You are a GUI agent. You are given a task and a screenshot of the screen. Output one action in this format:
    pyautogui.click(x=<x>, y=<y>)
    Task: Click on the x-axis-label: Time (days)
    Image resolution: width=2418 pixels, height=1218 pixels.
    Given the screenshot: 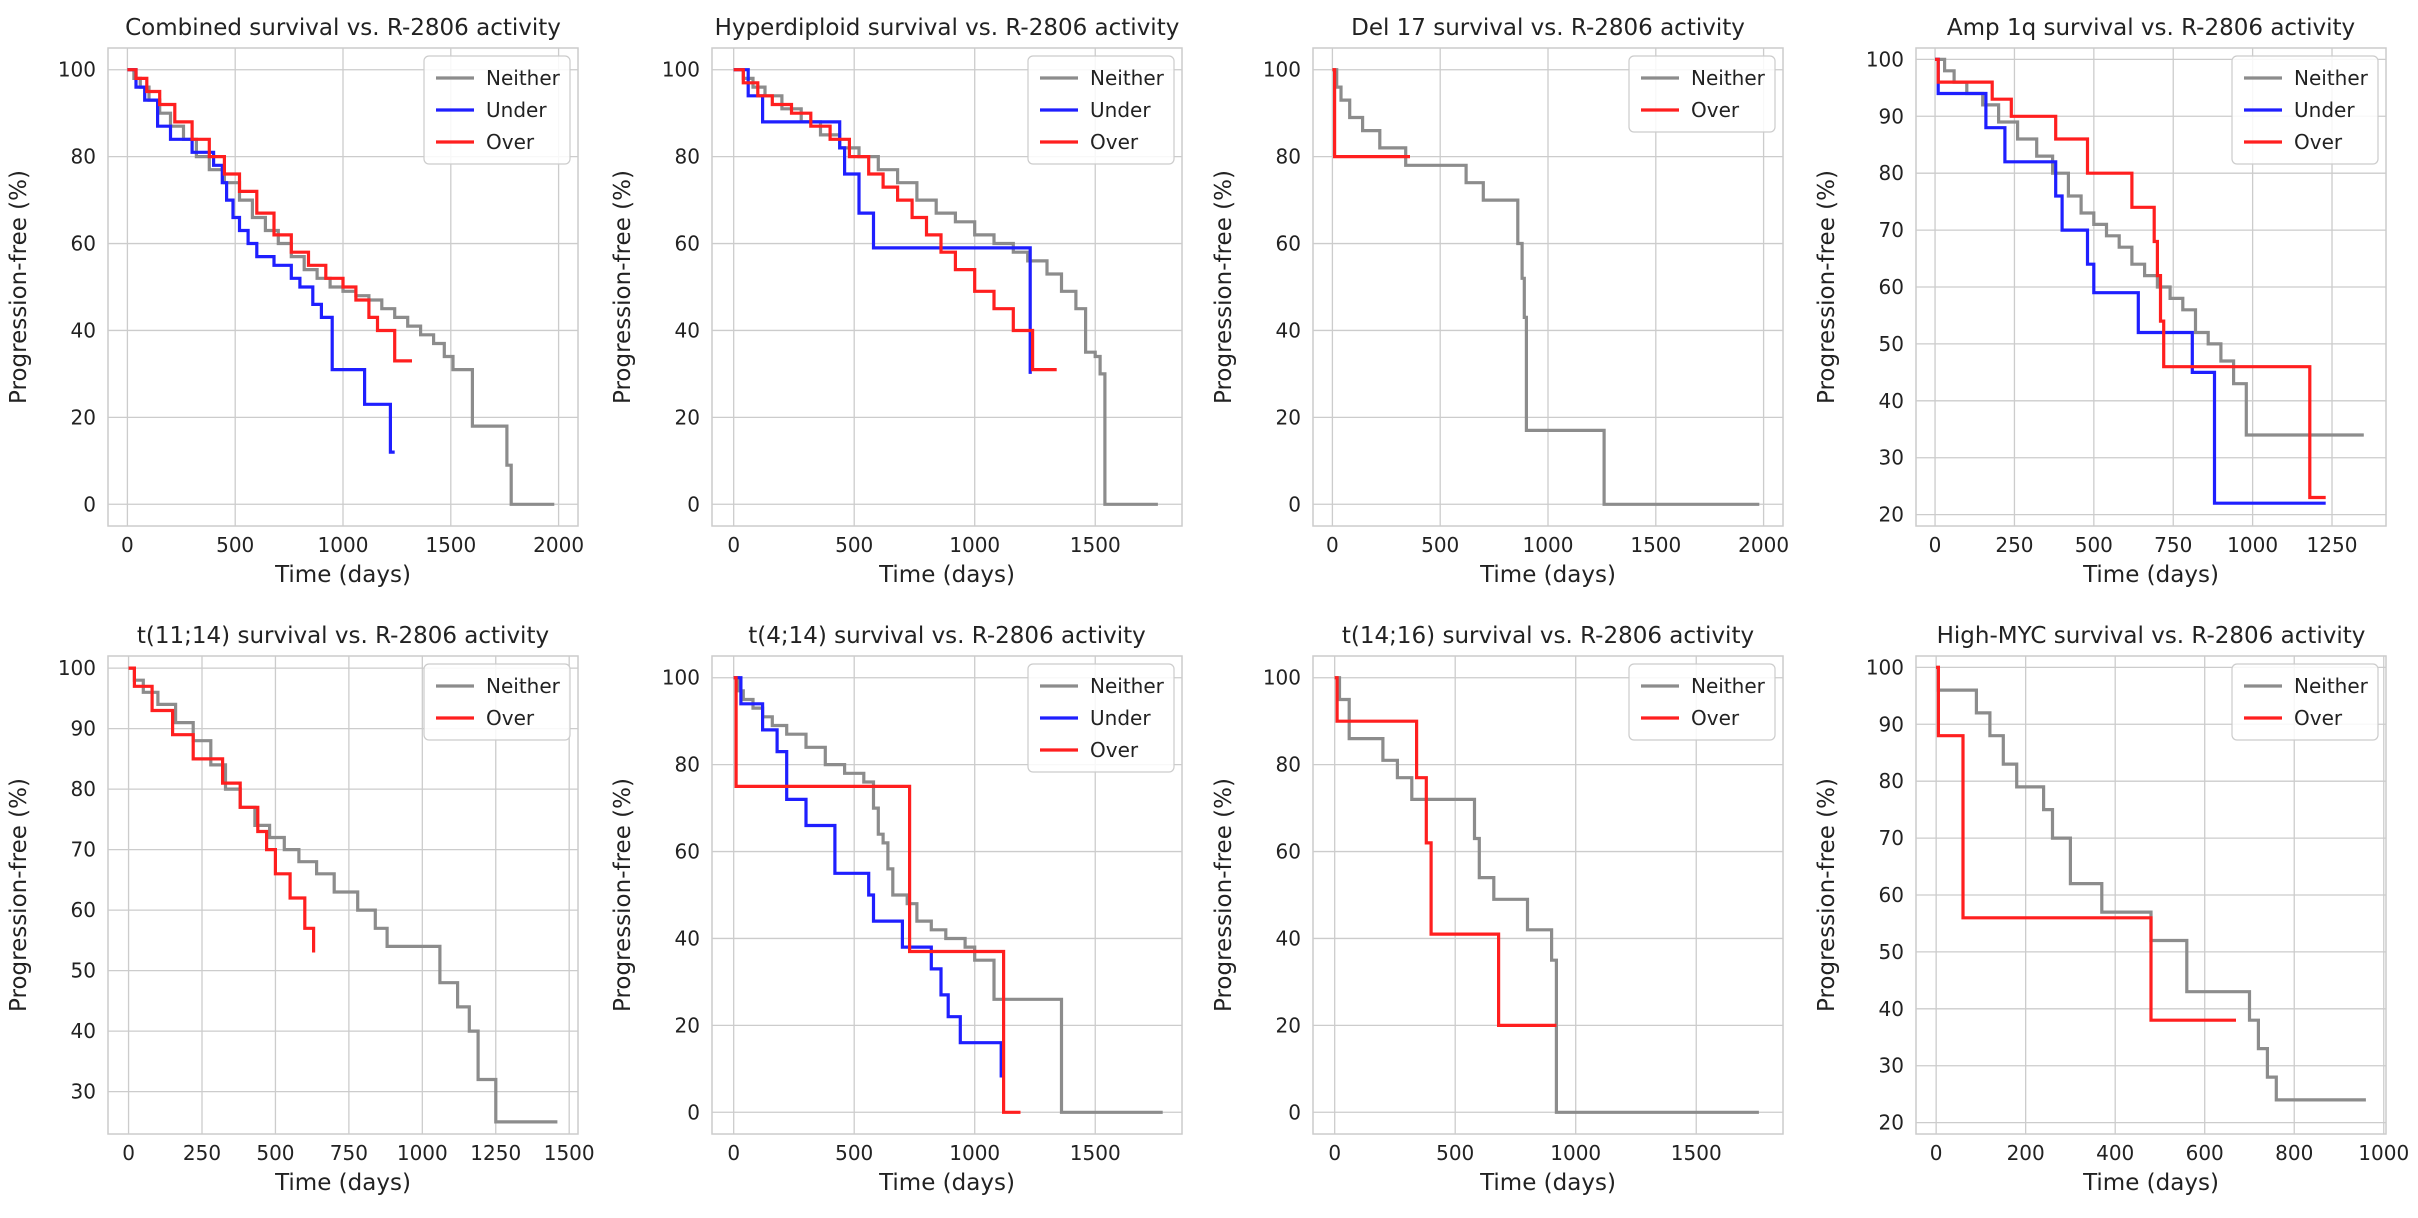 What is the action you would take?
    pyautogui.click(x=342, y=1183)
    